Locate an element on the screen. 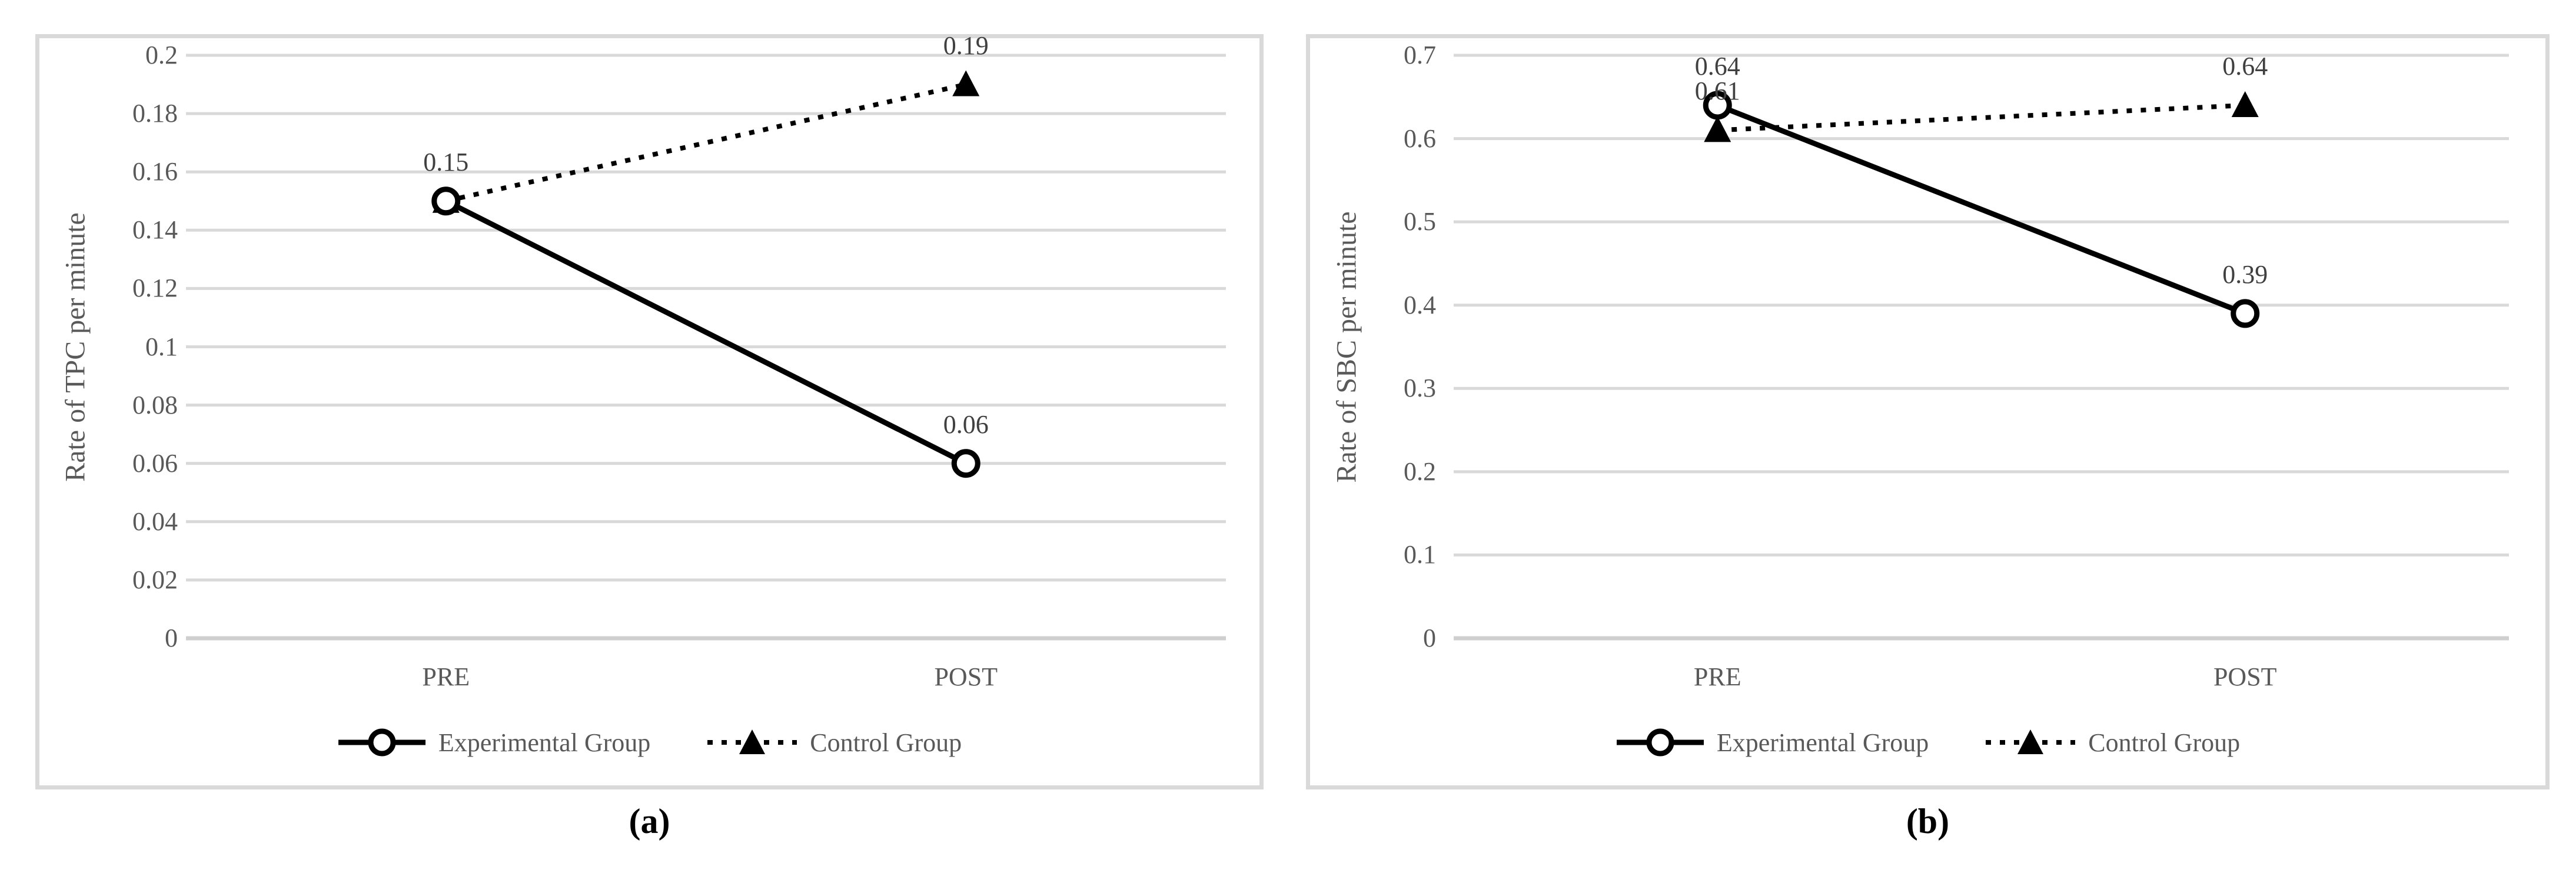  y-tick-label: 0.6 is located at coordinates (1420, 138).